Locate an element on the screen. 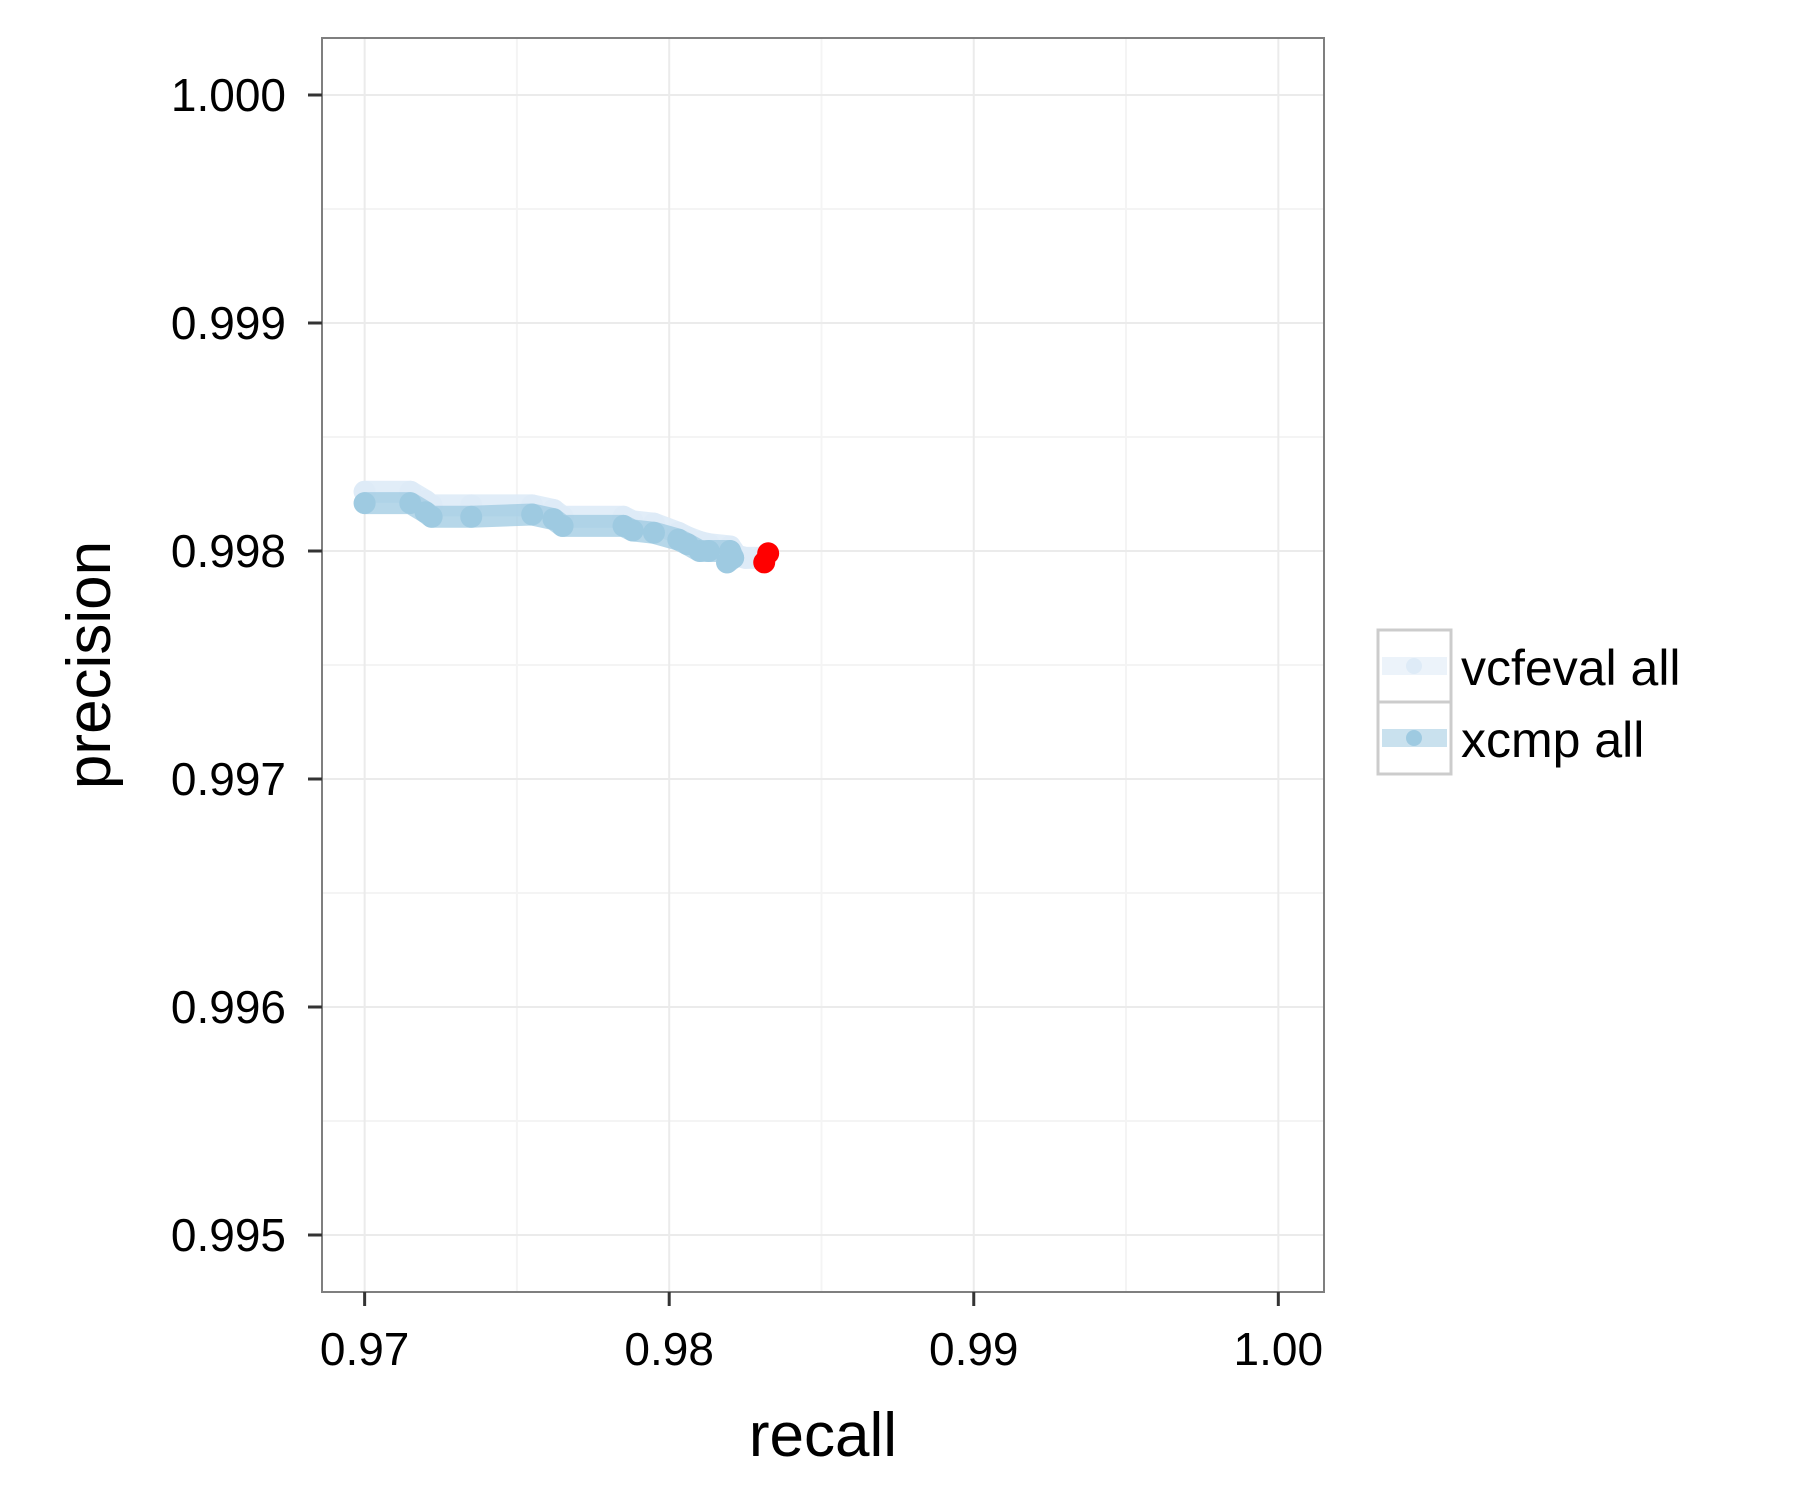 The width and height of the screenshot is (1800, 1500). x-axis-title: recall is located at coordinates (823, 1435).